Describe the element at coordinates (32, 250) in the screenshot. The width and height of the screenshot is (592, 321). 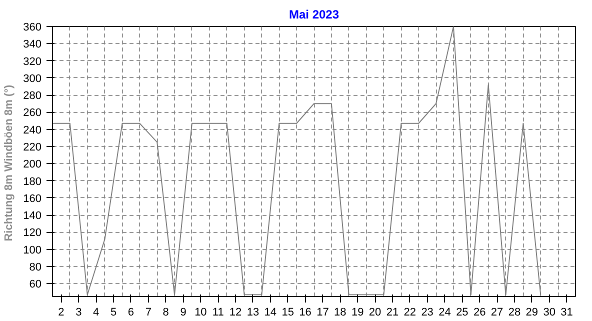
I see `y-tick-label: 100` at that location.